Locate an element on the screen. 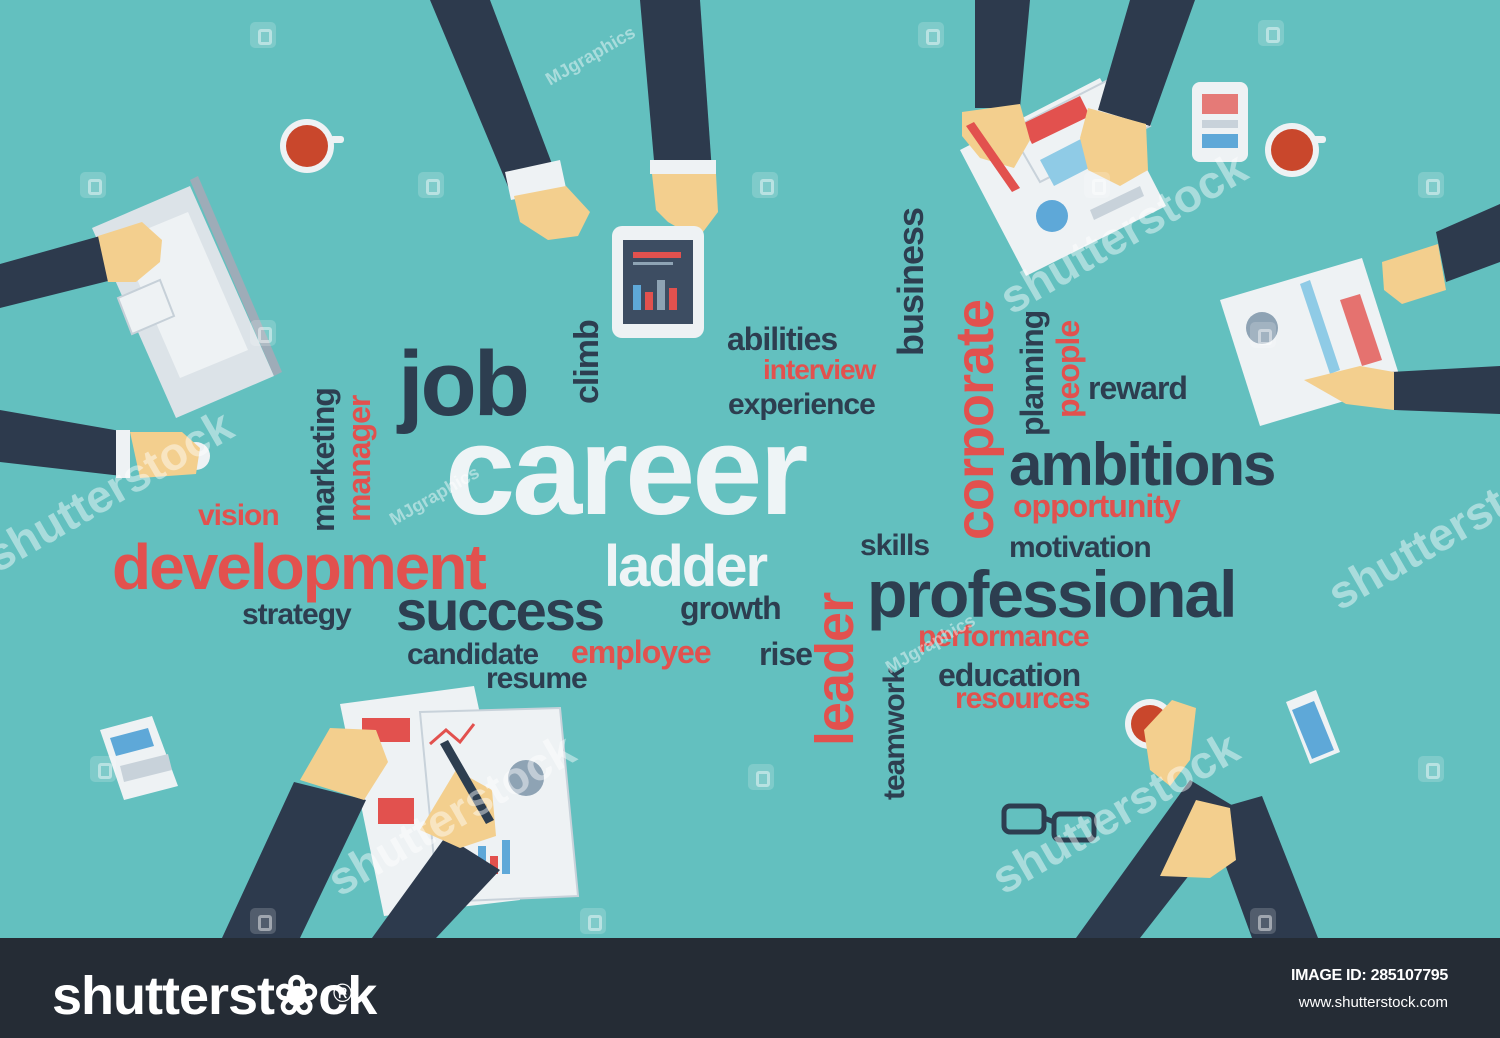 This screenshot has height=1038, width=1500. word-corporate: corporate is located at coordinates (975, 419).